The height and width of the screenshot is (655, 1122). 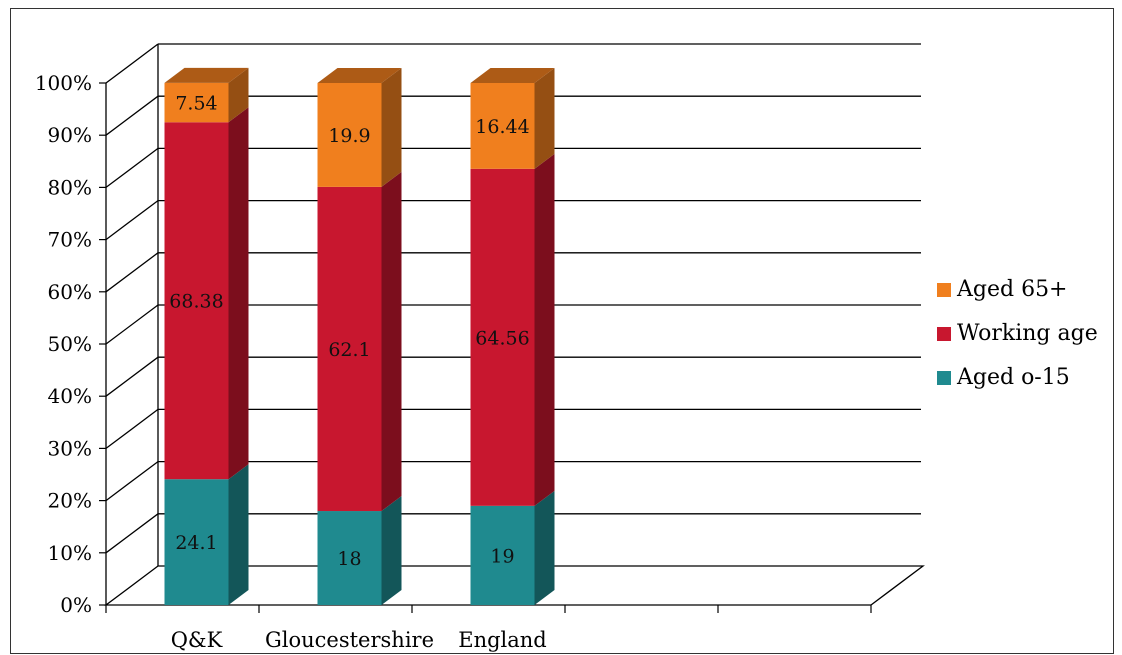 What do you see at coordinates (70, 292) in the screenshot?
I see `y-tick-label: 60%` at bounding box center [70, 292].